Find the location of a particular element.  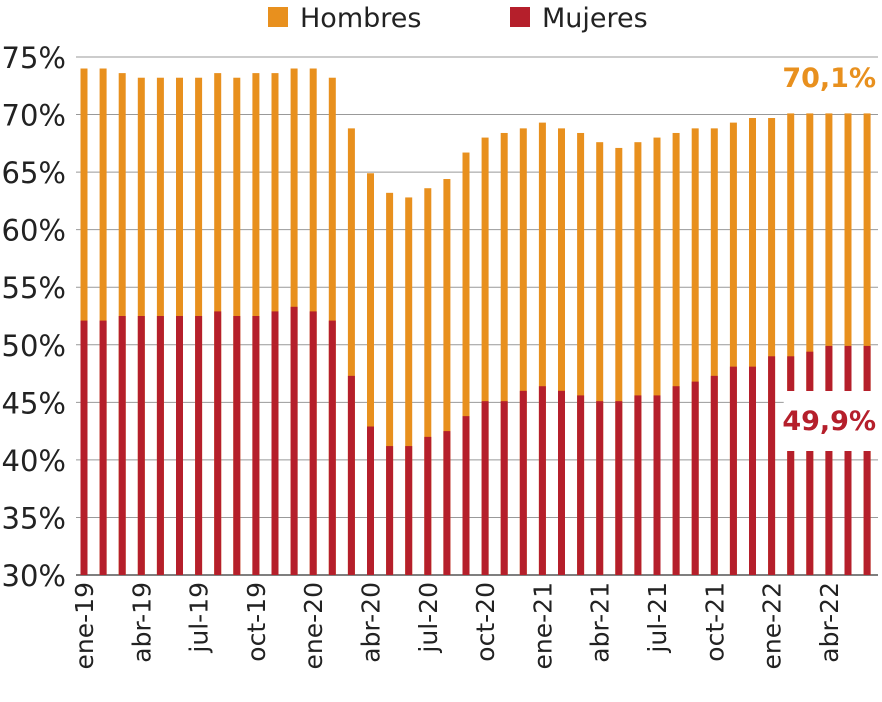

annotations: 70,1% 49,9% is located at coordinates (832, 257).